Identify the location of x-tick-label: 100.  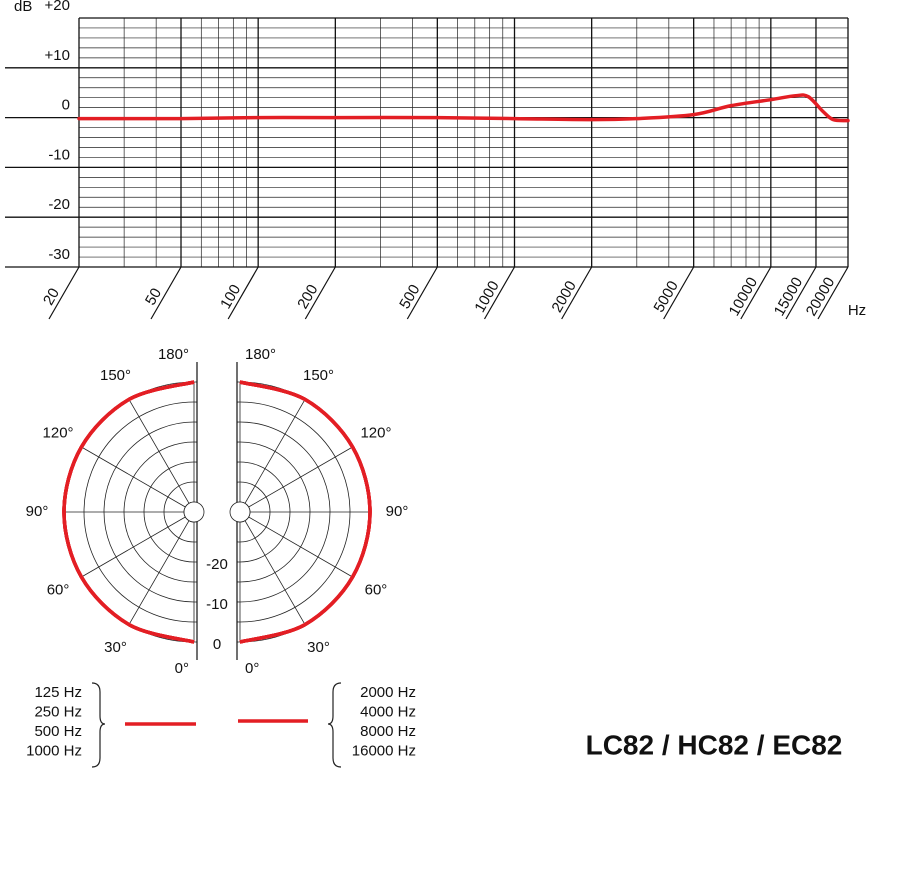
(230, 297).